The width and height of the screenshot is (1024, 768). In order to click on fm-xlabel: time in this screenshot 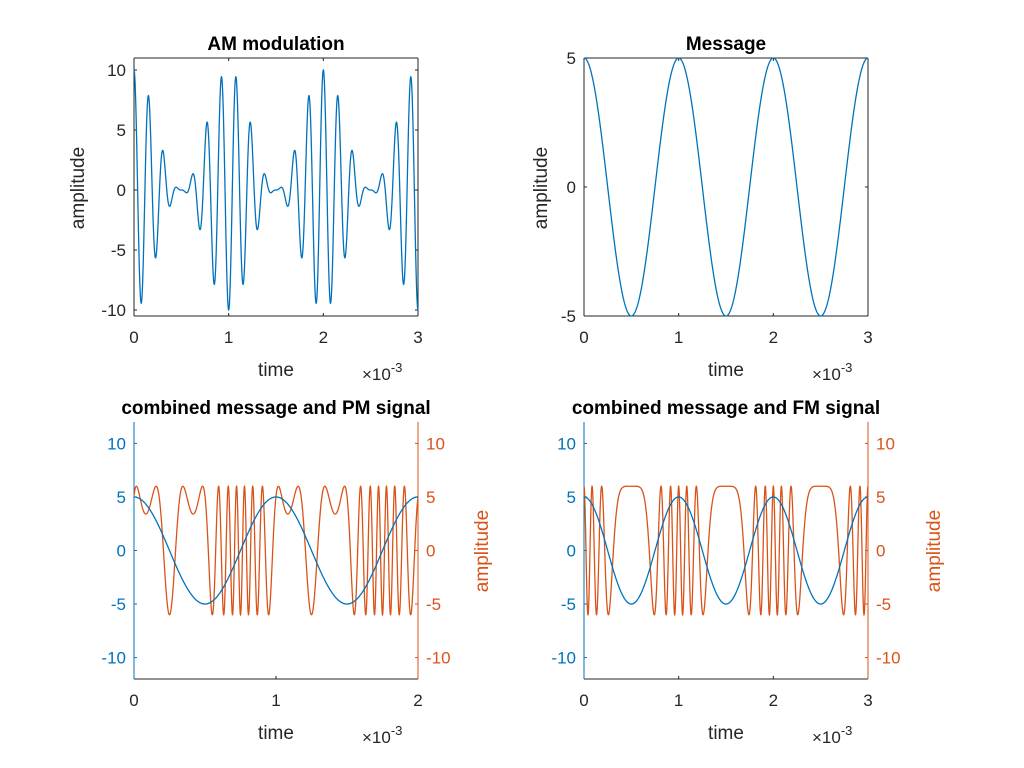, I will do `click(726, 733)`.